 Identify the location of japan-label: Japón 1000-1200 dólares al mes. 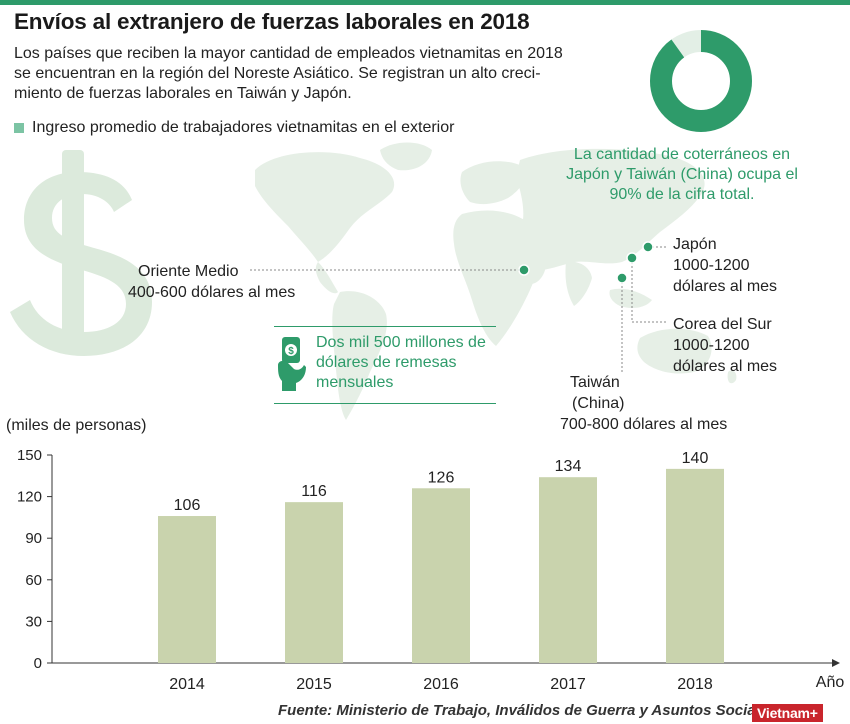
(725, 265).